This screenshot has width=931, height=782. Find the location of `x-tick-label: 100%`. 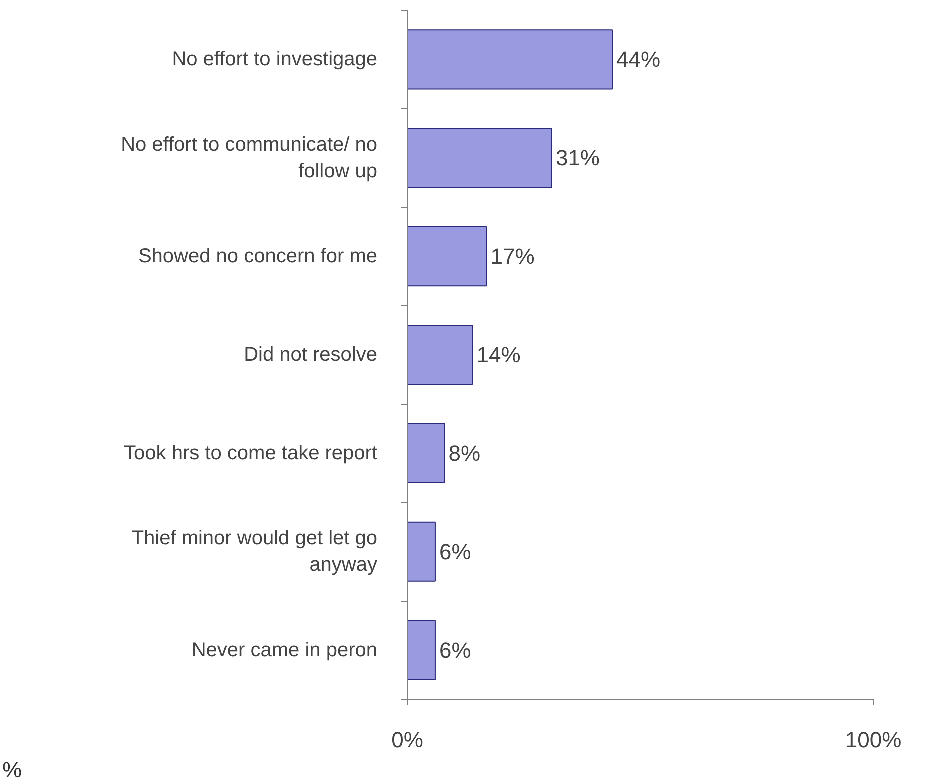

x-tick-label: 100% is located at coordinates (873, 740).